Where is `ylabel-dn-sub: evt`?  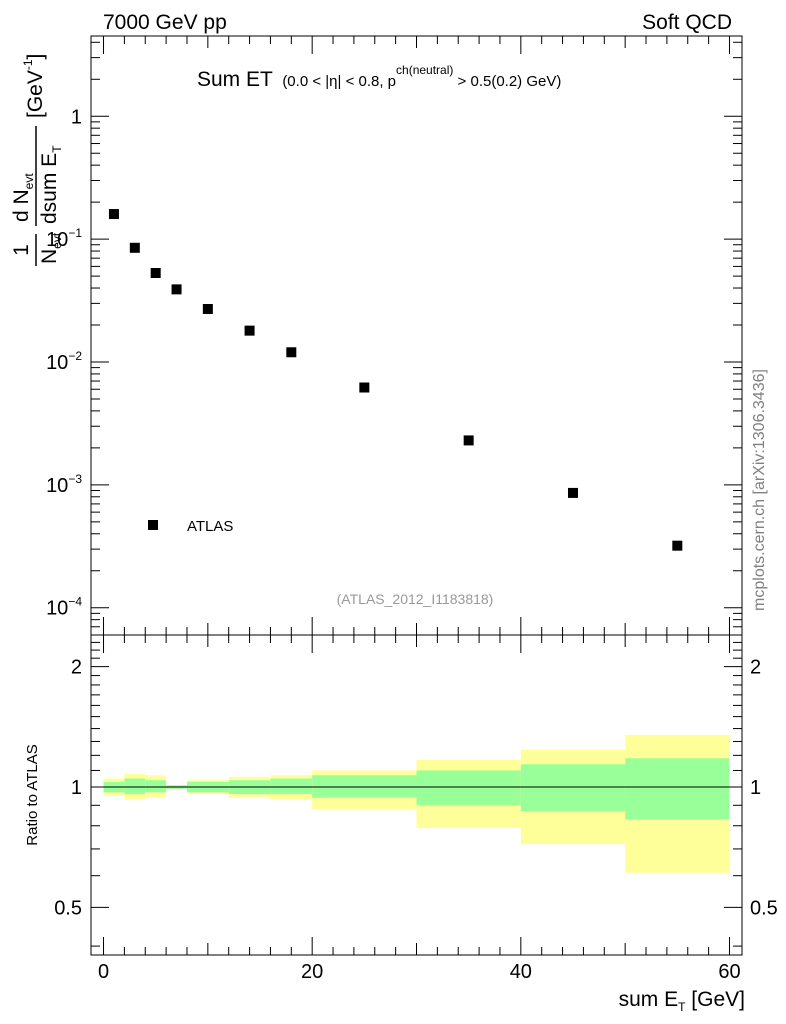 ylabel-dn-sub: evt is located at coordinates (29, 181).